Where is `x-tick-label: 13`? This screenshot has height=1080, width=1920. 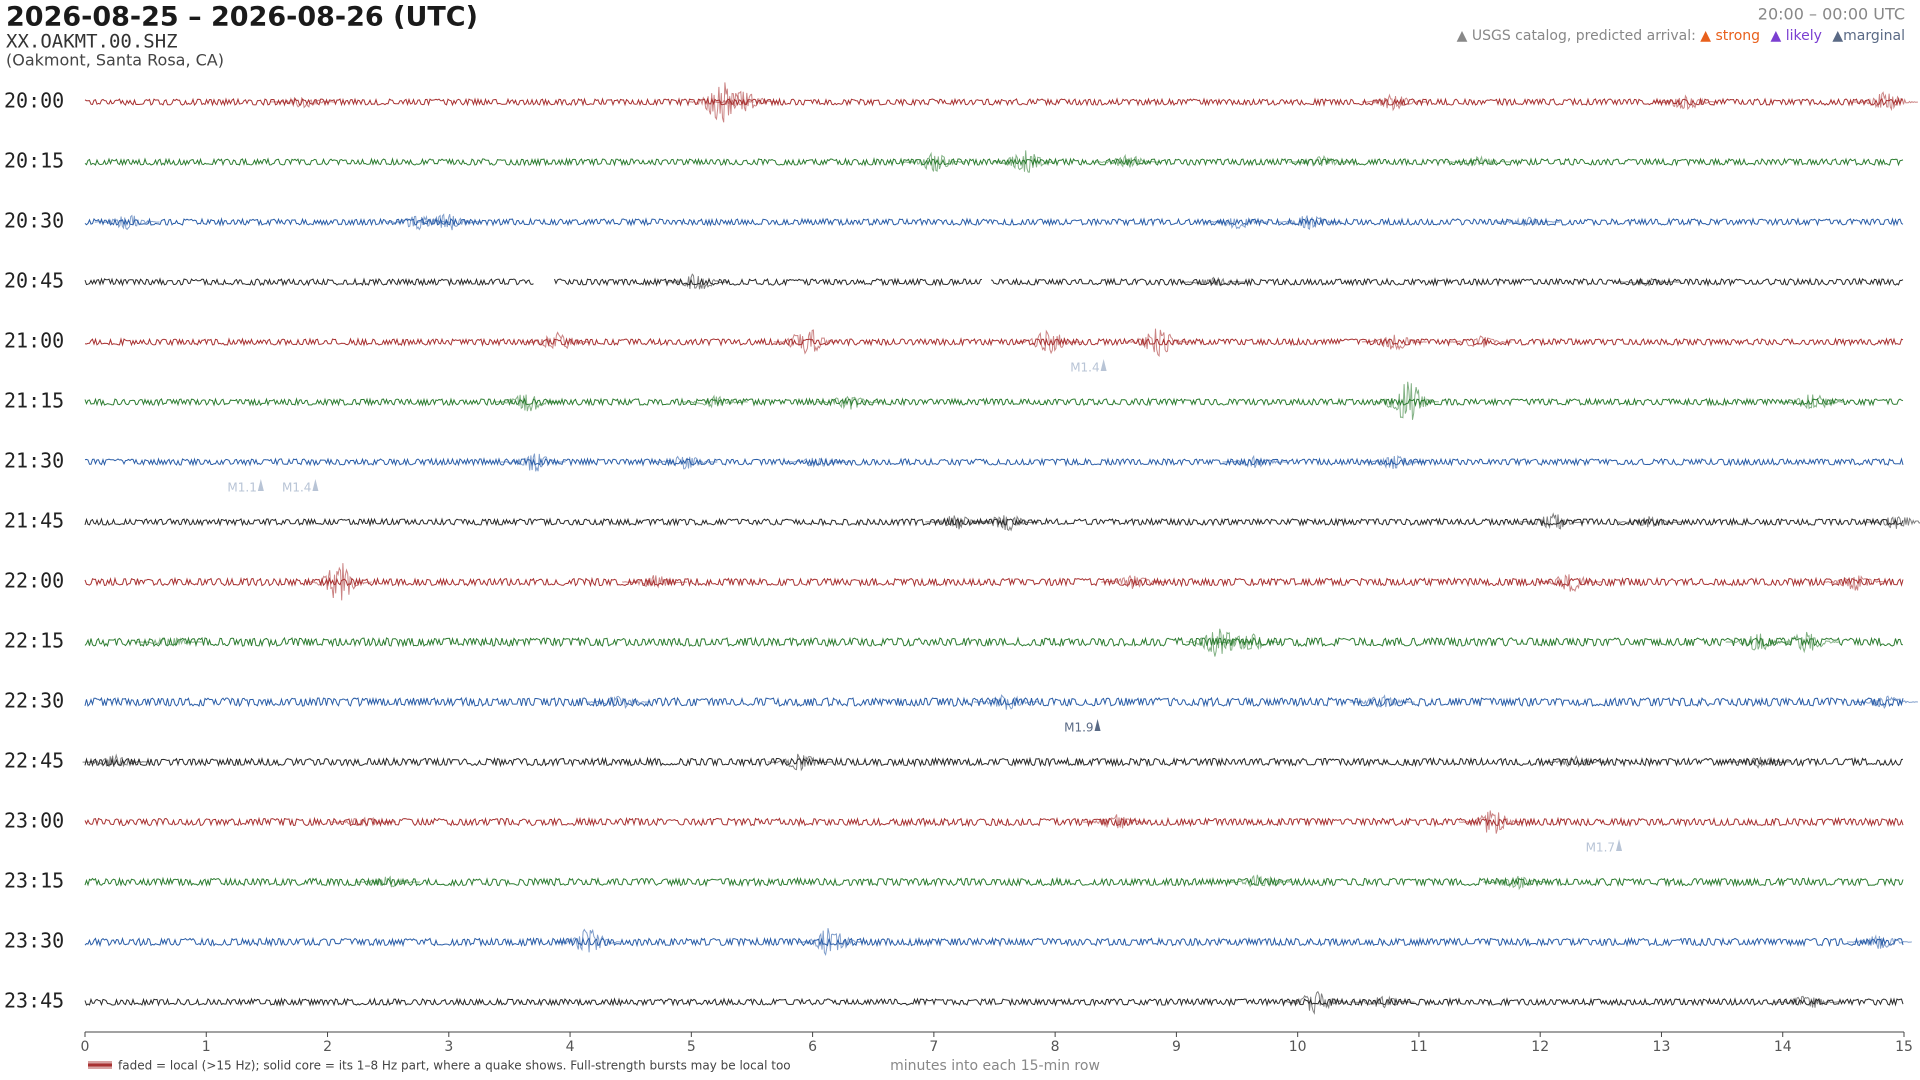
x-tick-label: 13 is located at coordinates (1662, 1047).